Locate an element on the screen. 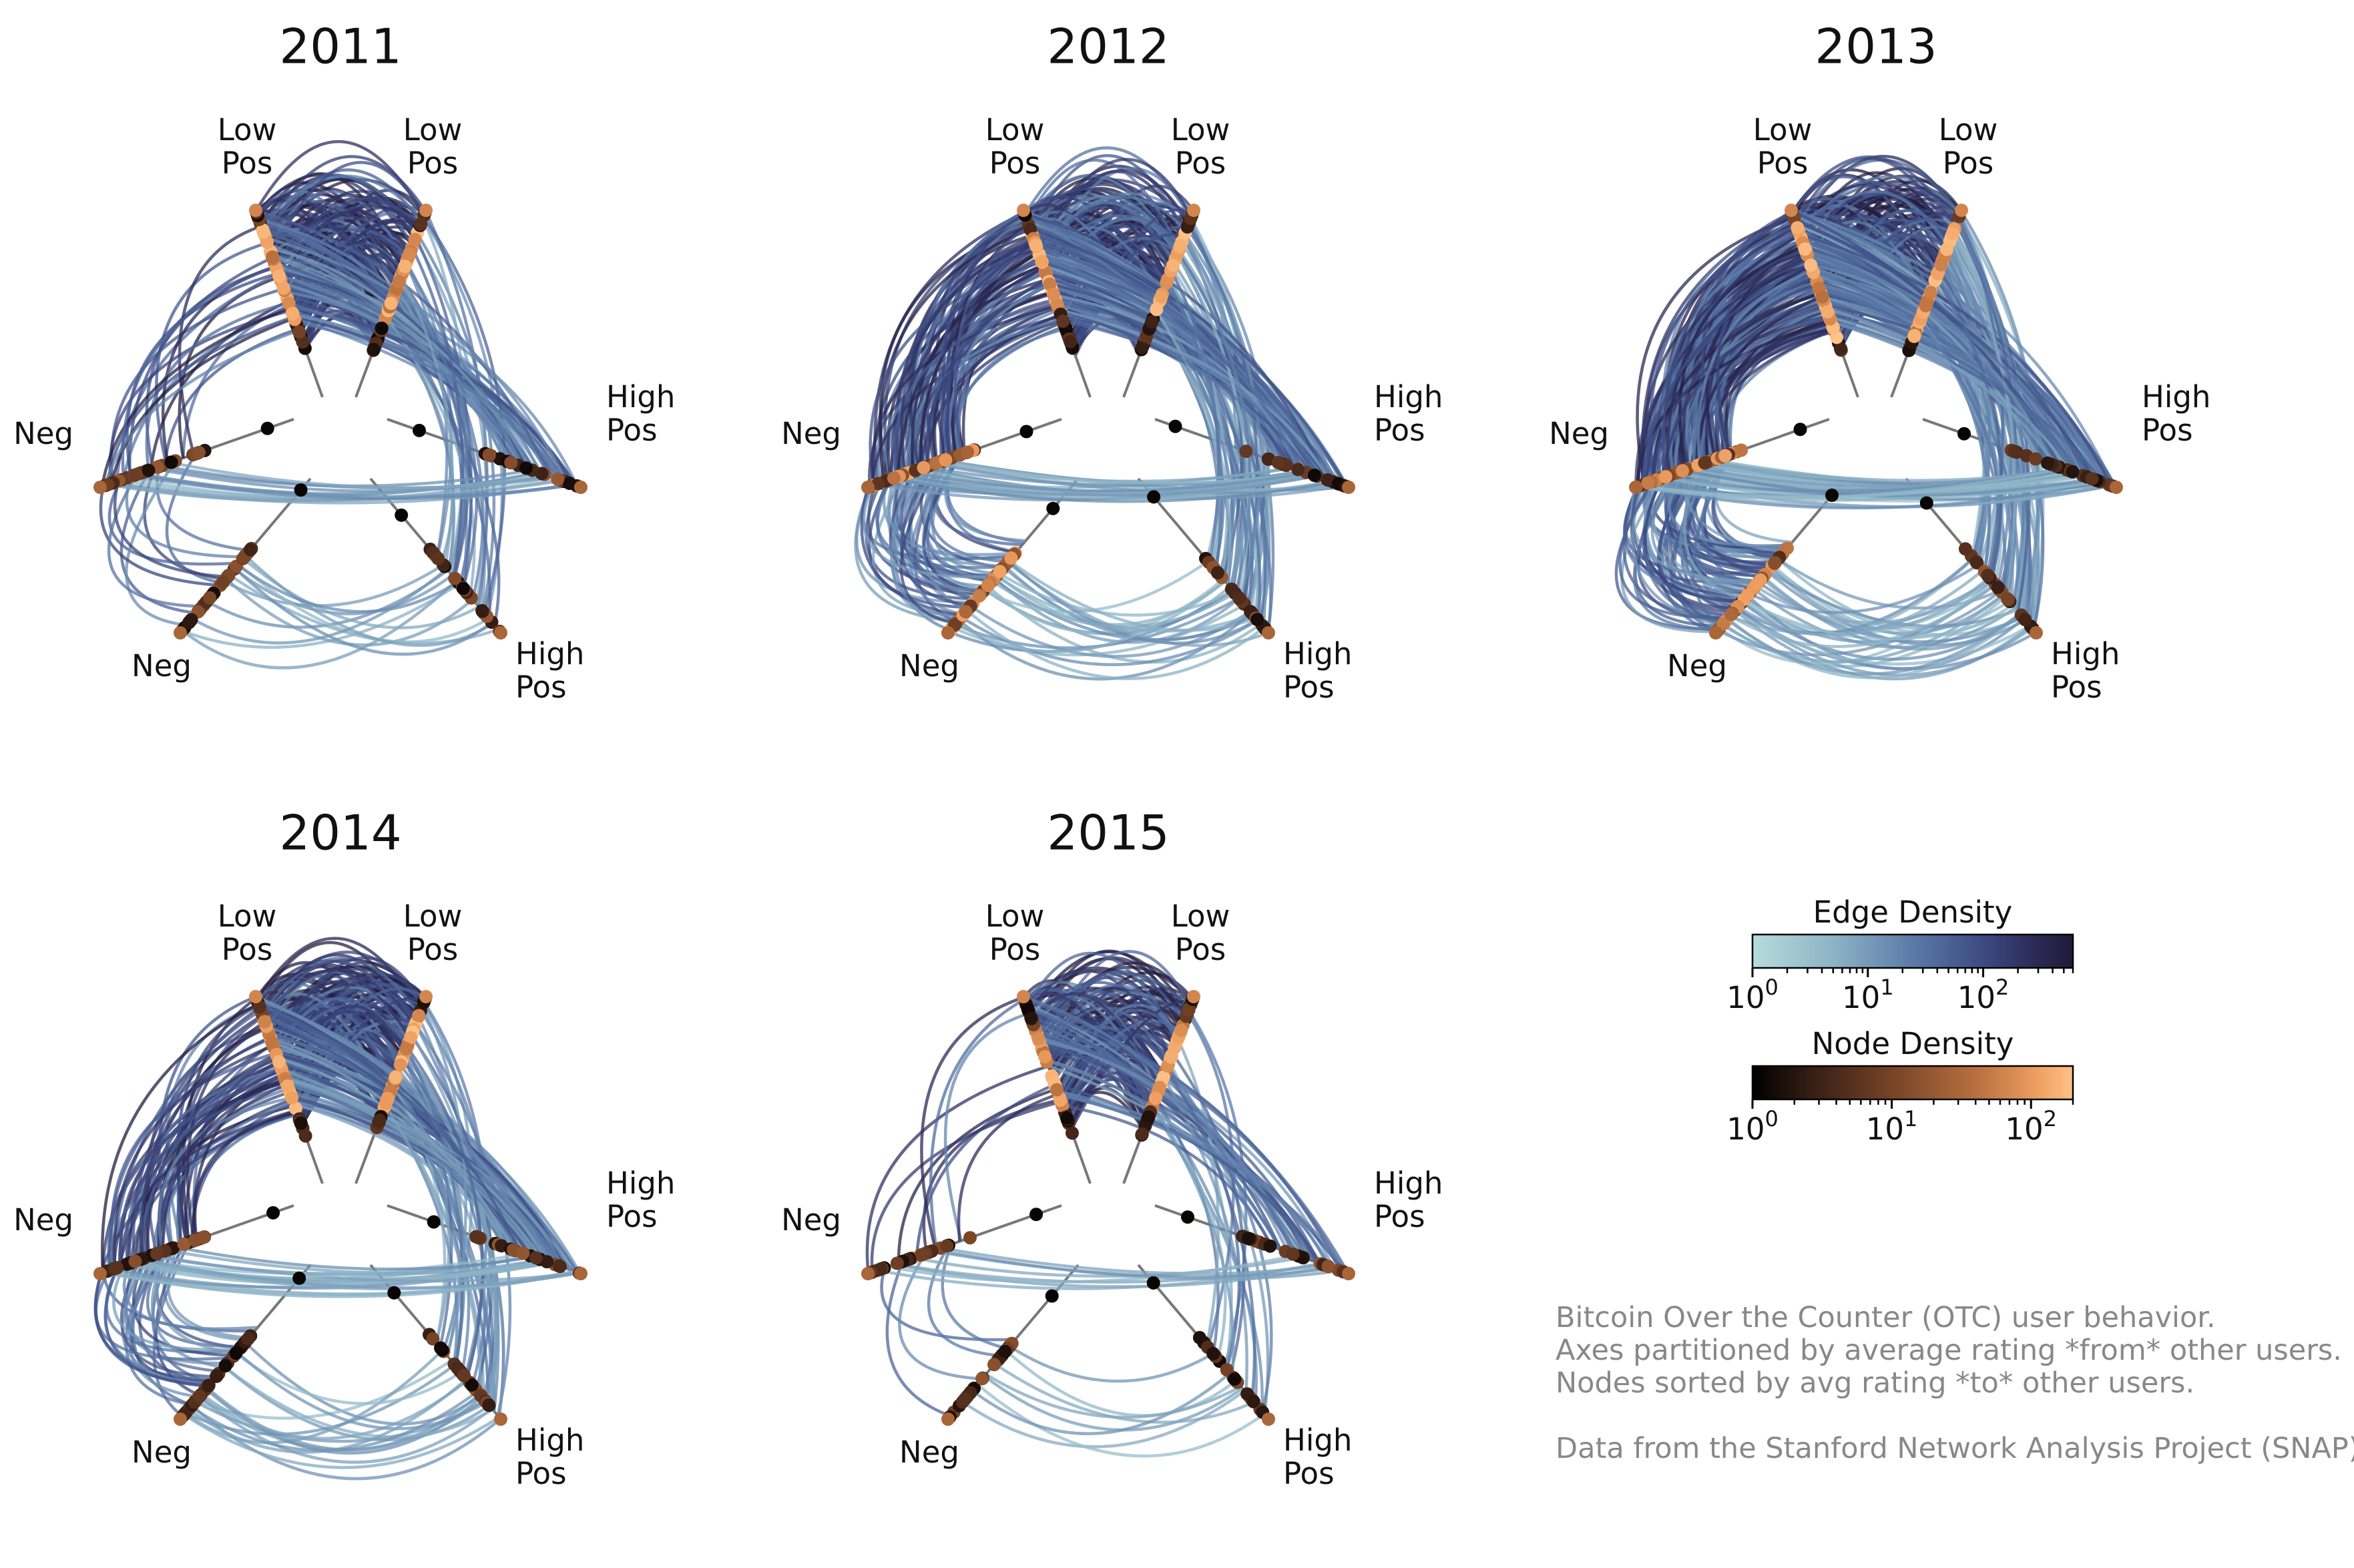 The height and width of the screenshot is (1568, 2354). colorbar-title: Edge Density is located at coordinates (1913, 912).